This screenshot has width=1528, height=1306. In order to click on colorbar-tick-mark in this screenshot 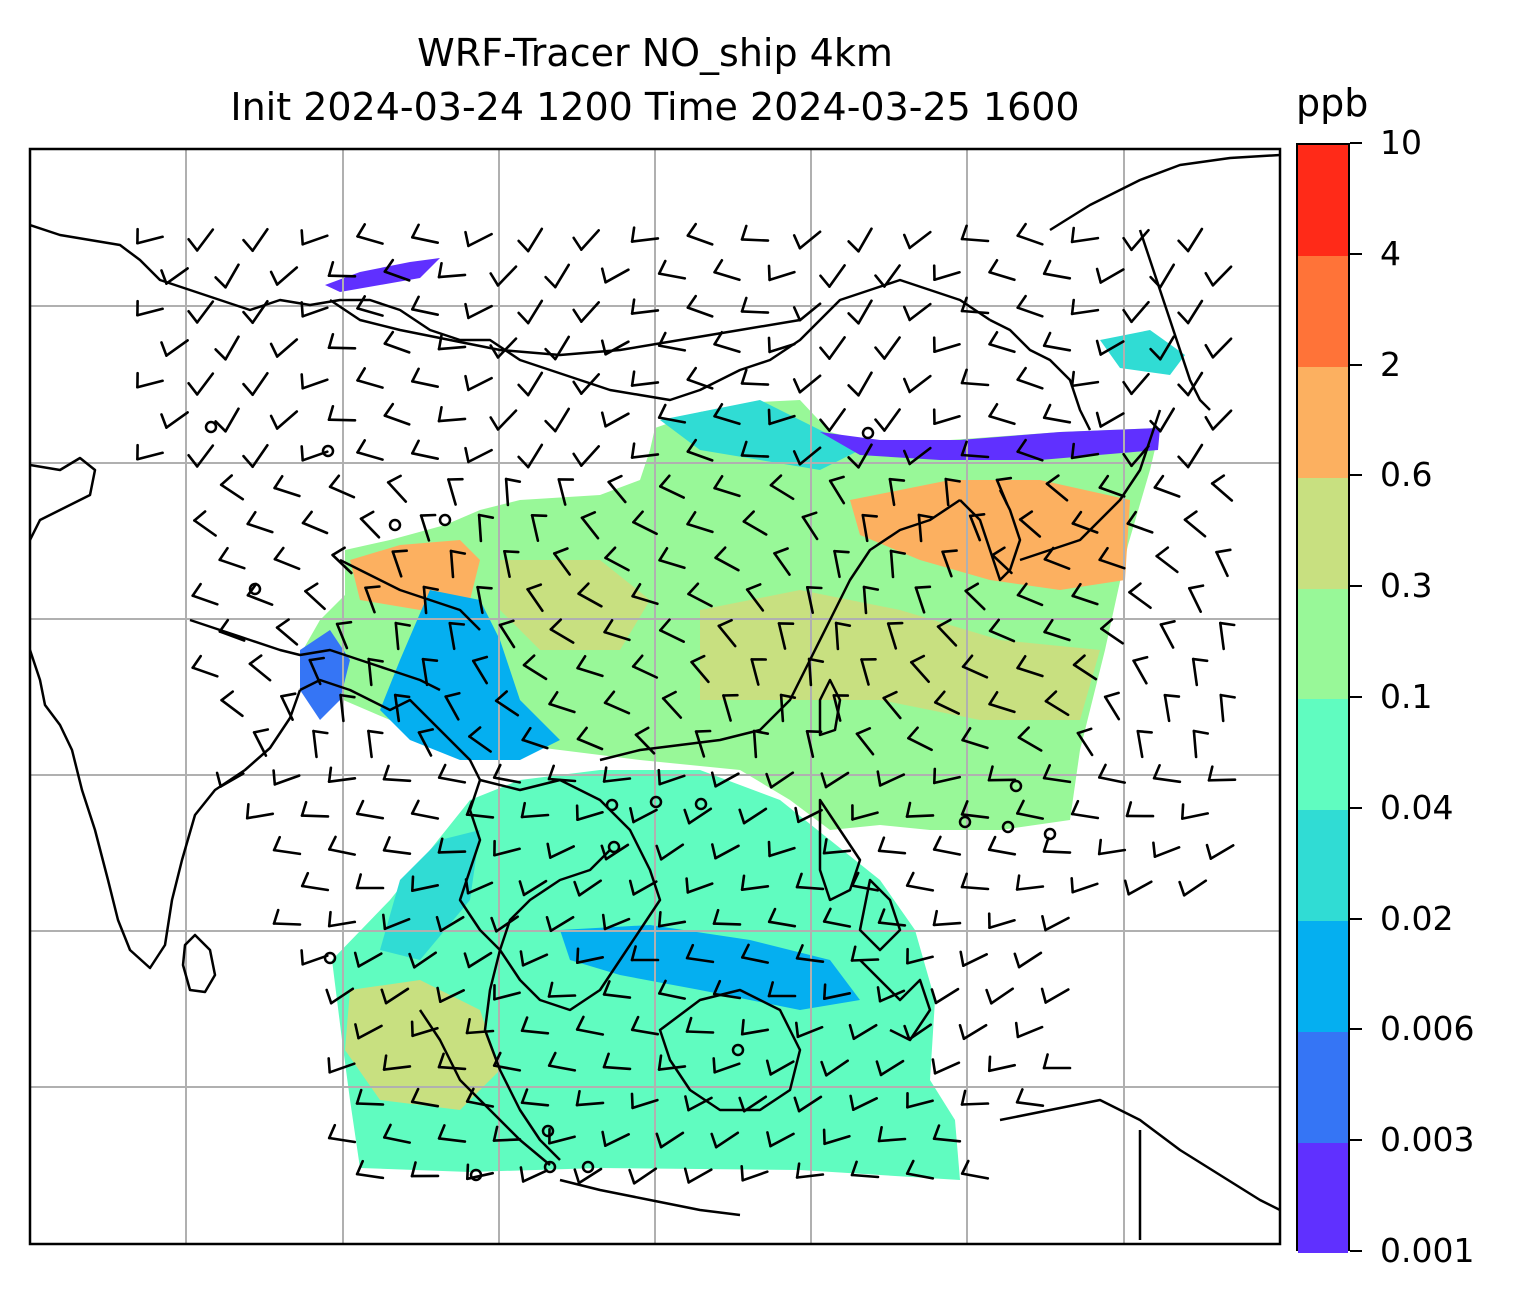, I will do `click(1356, 807)`.